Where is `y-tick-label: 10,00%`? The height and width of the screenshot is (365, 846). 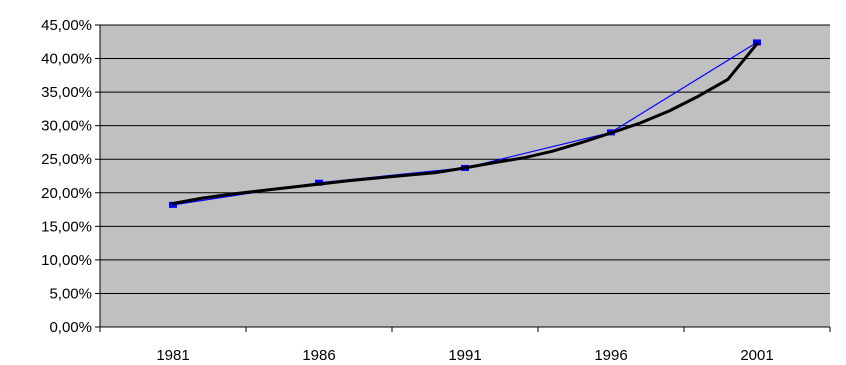
y-tick-label: 10,00% is located at coordinates (66, 260).